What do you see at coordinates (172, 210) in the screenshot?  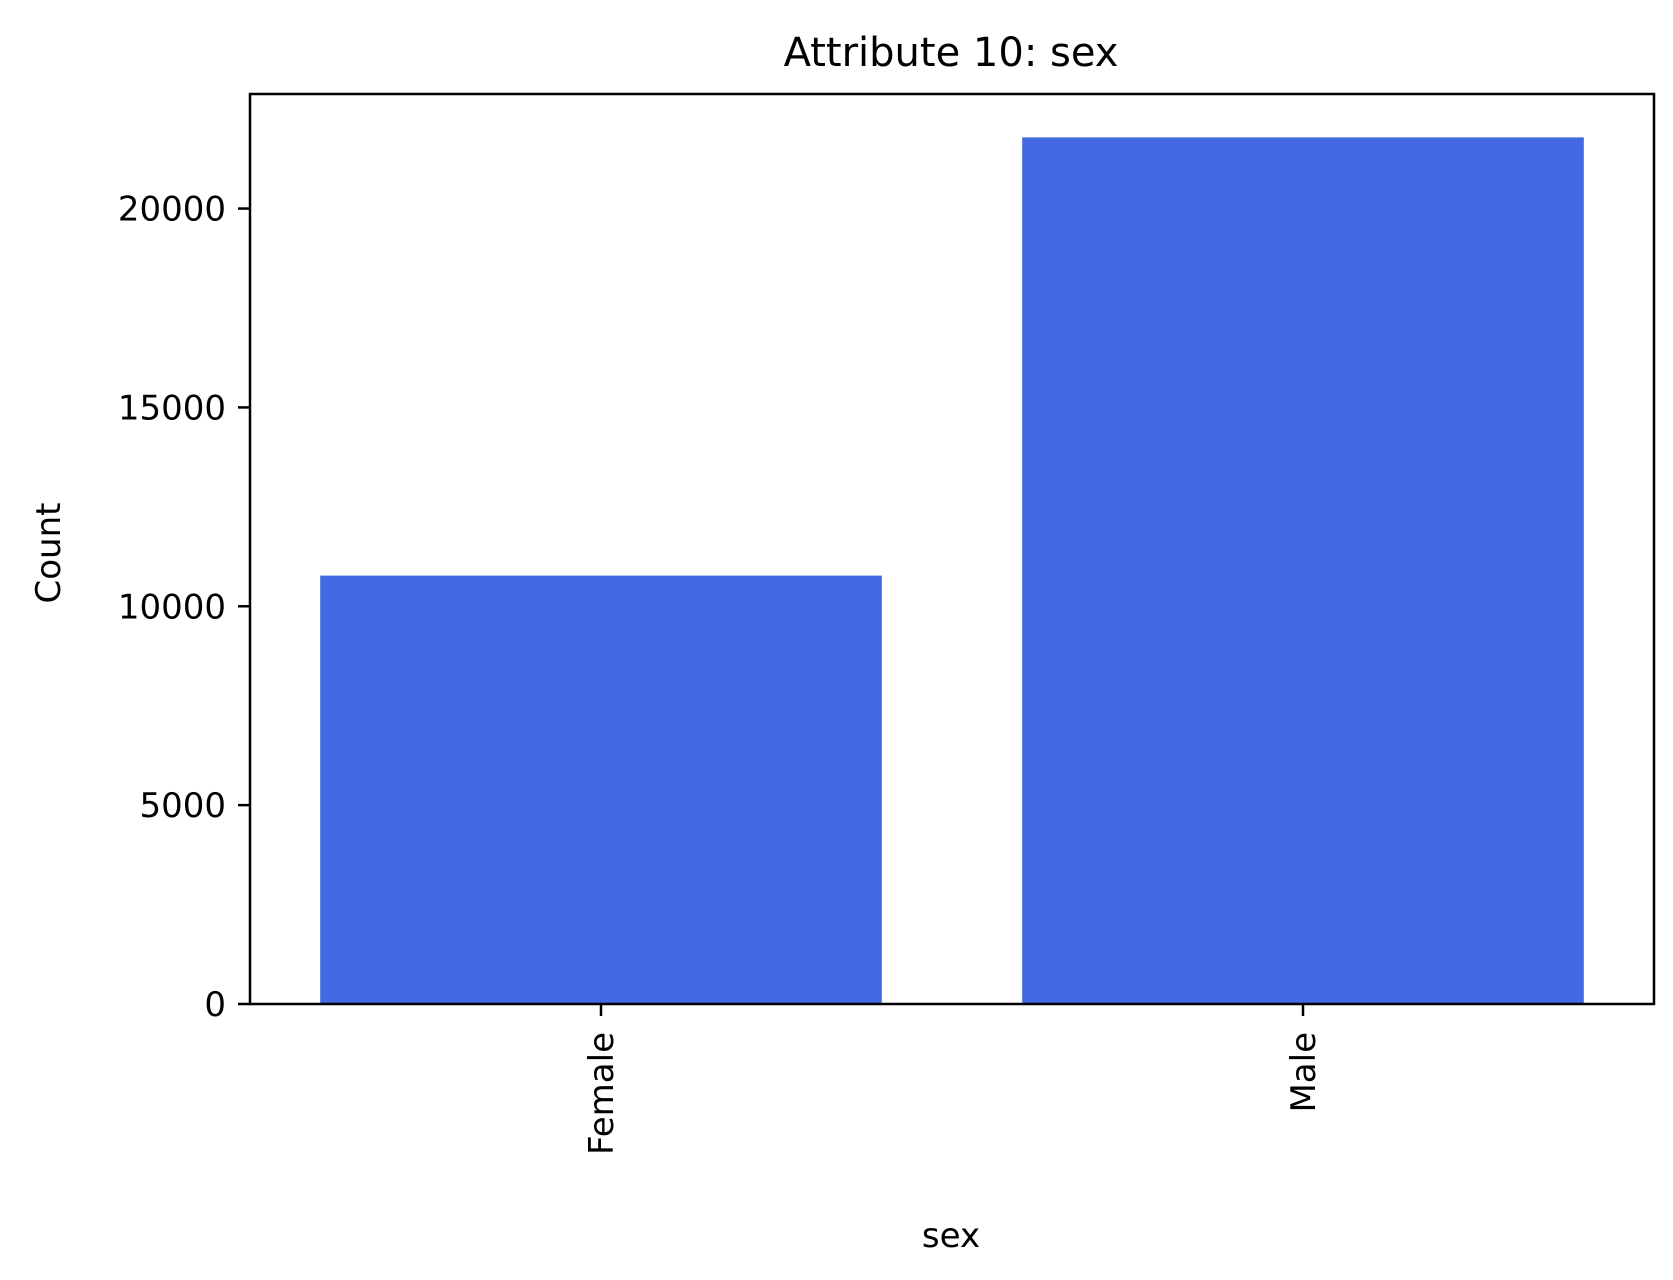 I see `y-tick-label: 20000` at bounding box center [172, 210].